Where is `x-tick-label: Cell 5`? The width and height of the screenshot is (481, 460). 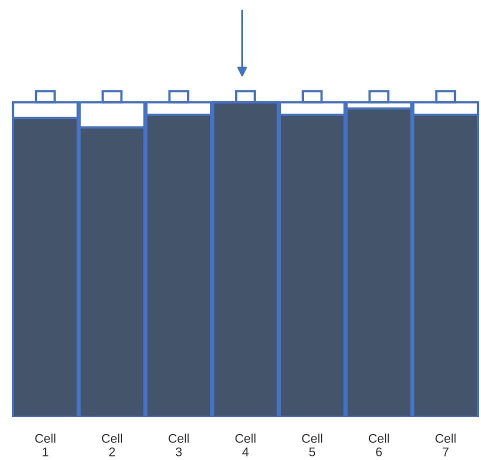
x-tick-label: Cell 5 is located at coordinates (312, 445).